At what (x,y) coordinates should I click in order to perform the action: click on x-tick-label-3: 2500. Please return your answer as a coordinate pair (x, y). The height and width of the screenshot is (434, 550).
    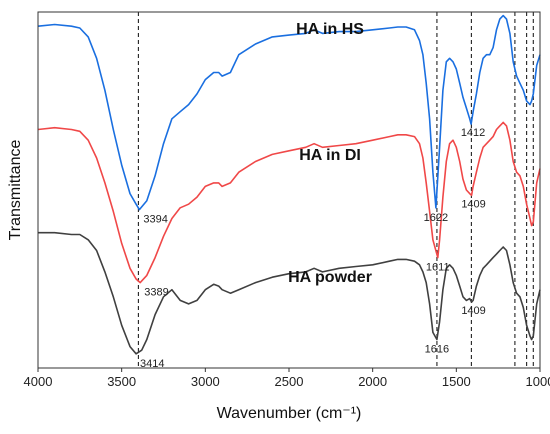
    Looking at the image, I should click on (289, 381).